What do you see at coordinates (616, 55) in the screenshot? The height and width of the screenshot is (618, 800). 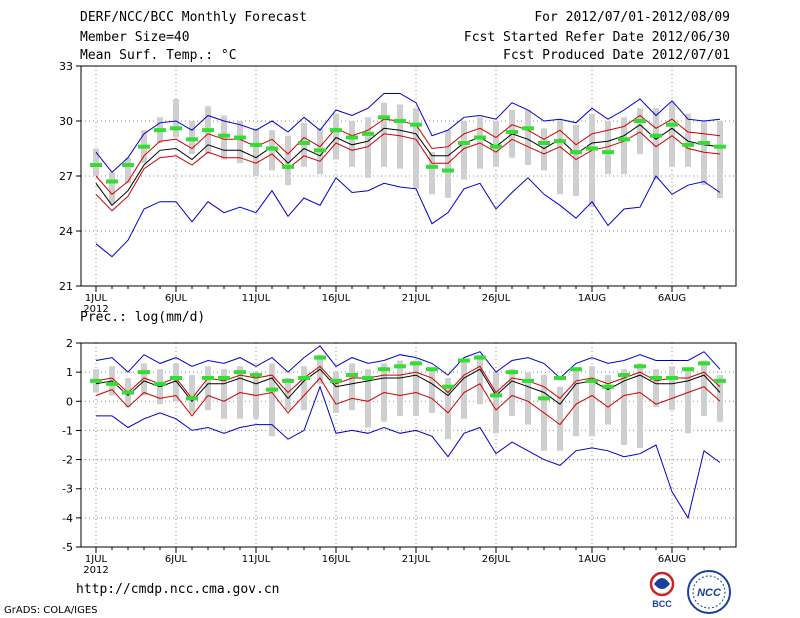 I see `produced-date-label: Fcst Produced Date 2012/07/01` at bounding box center [616, 55].